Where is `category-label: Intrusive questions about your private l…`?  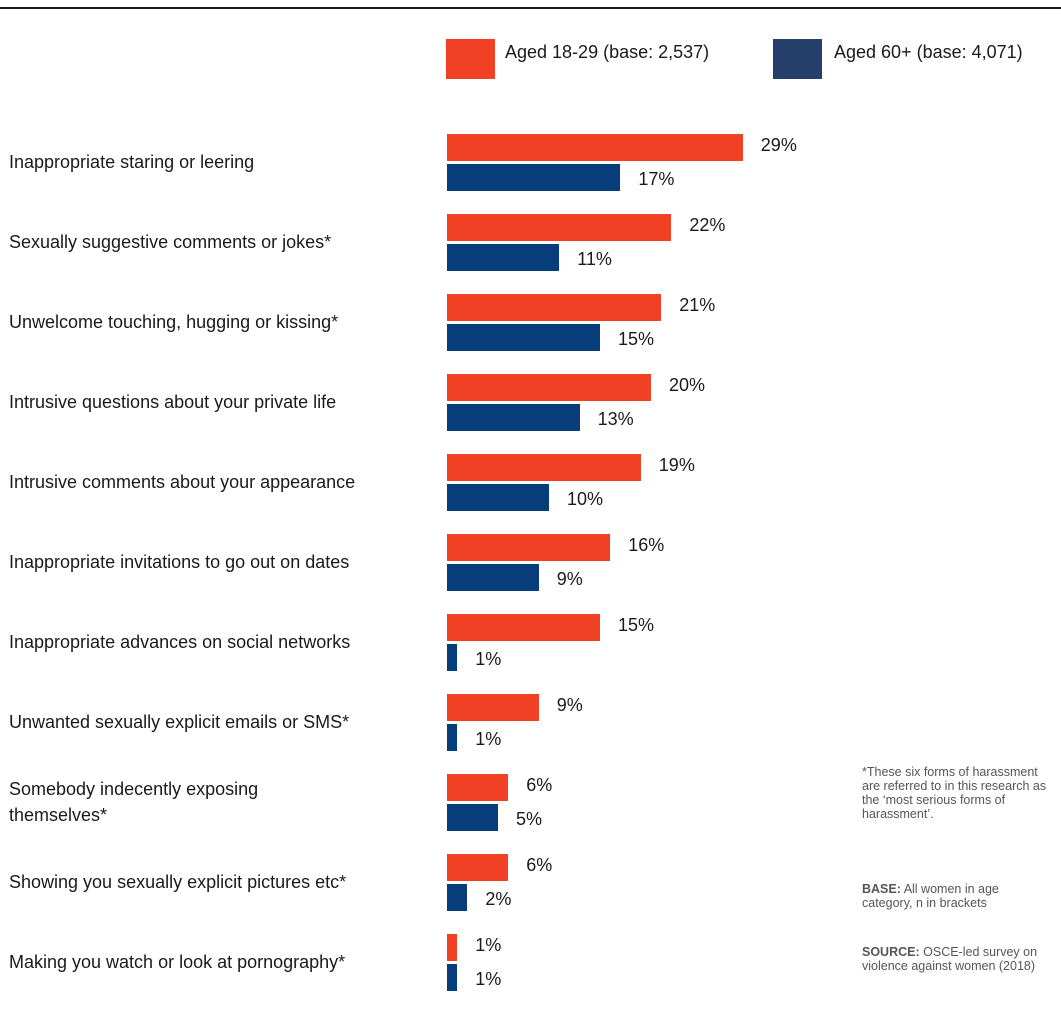 category-label: Intrusive questions about your private l… is located at coordinates (173, 402).